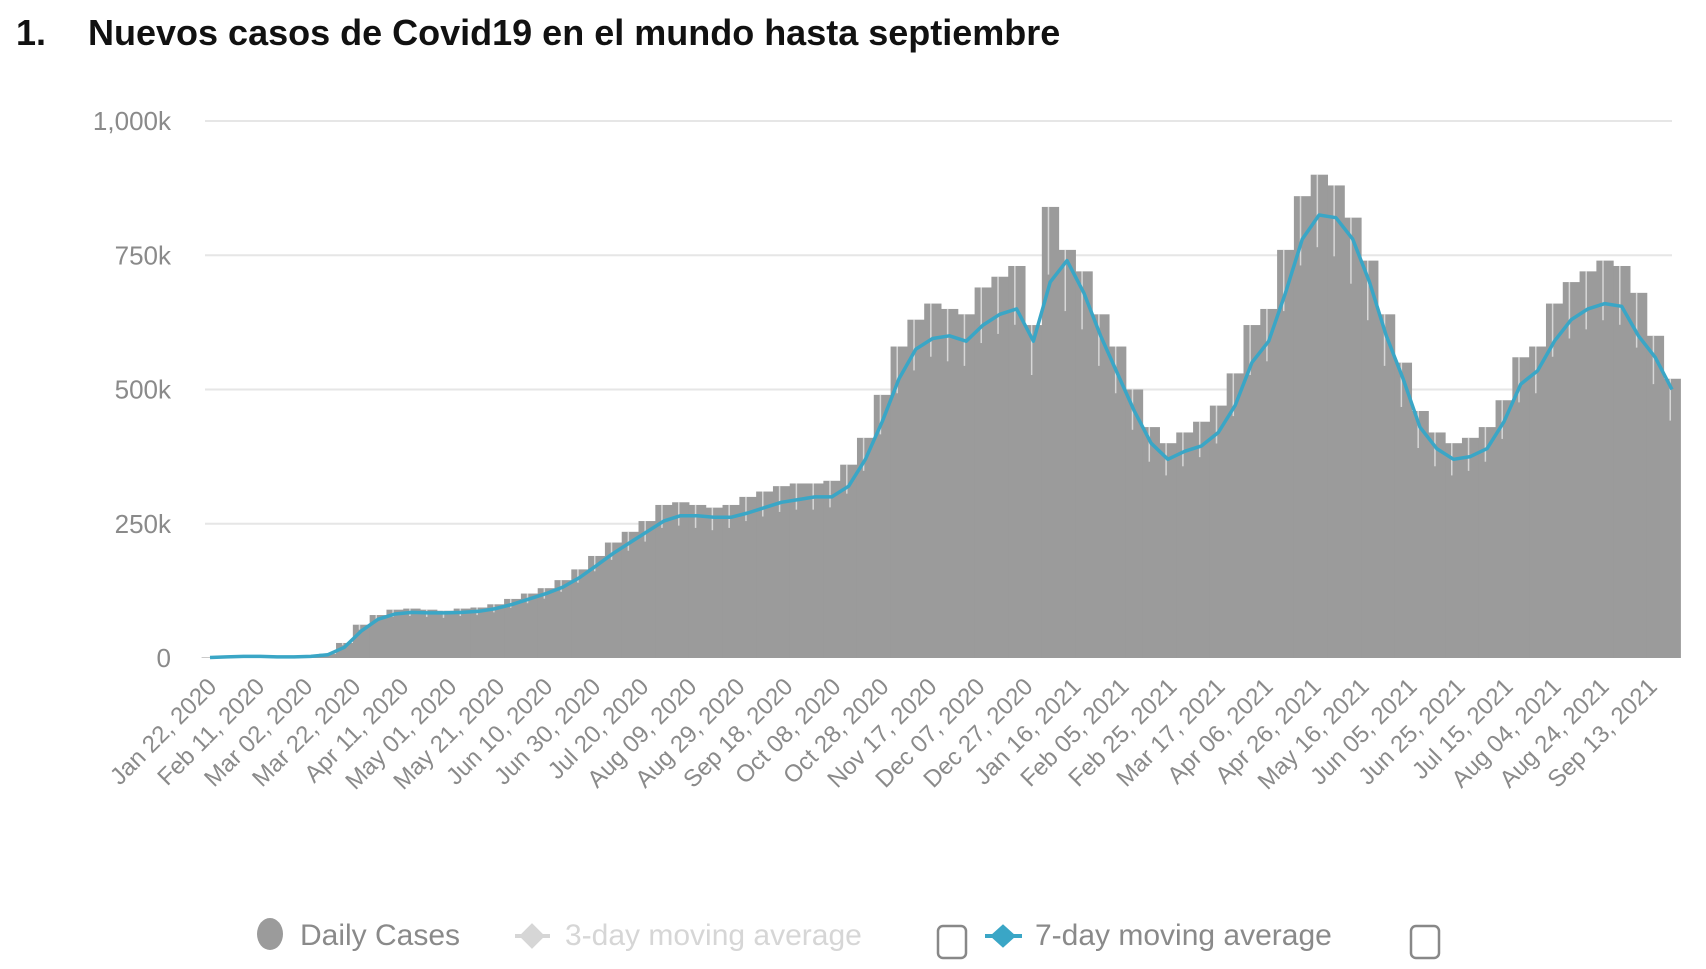 Image resolution: width=1706 pixels, height=969 pixels. What do you see at coordinates (143, 390) in the screenshot?
I see `y-tick-label: 500k` at bounding box center [143, 390].